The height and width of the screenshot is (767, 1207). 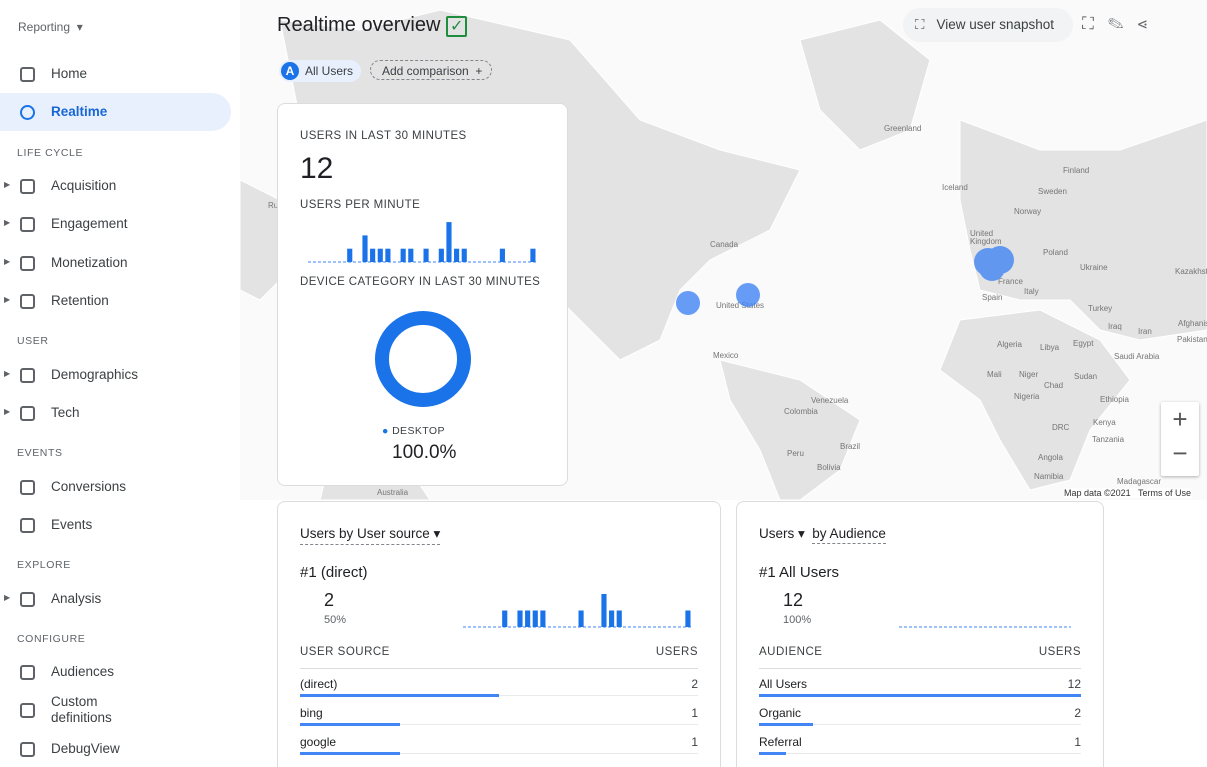 I want to click on nav-item: ▶ Analysis, so click(x=115, y=599).